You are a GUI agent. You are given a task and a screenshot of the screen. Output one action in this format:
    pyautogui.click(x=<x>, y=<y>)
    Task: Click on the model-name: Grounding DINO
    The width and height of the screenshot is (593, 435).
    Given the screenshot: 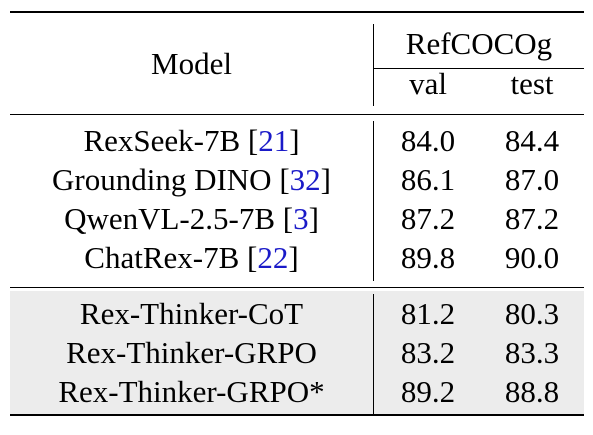 What is the action you would take?
    pyautogui.click(x=162, y=179)
    